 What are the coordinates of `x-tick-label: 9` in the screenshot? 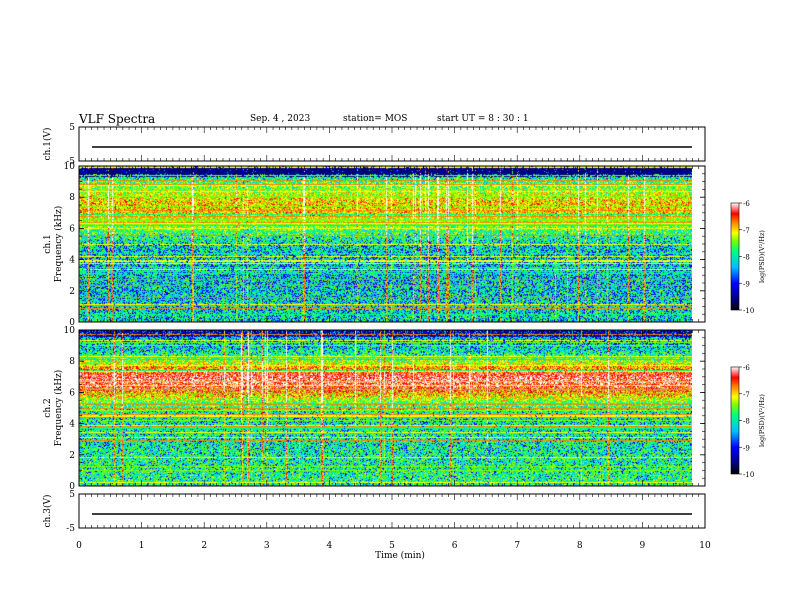 It's located at (643, 546).